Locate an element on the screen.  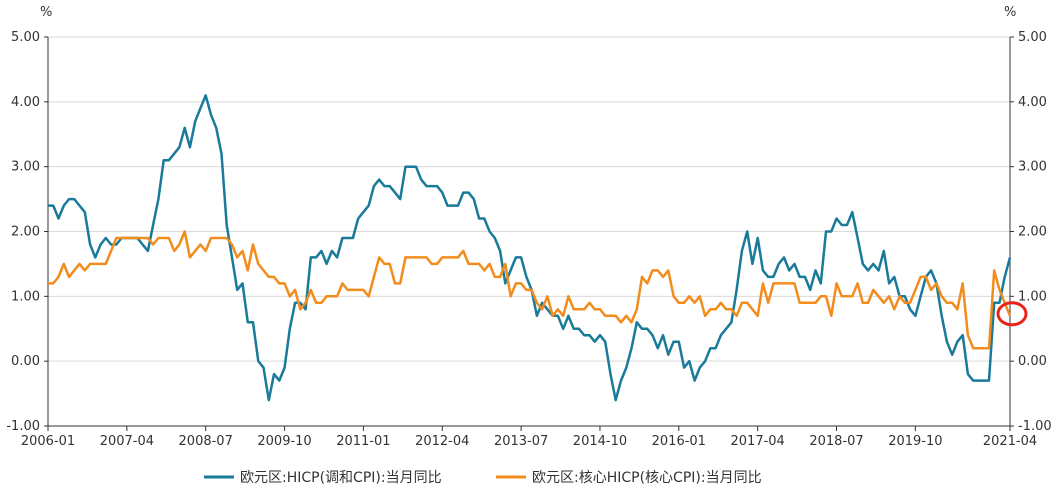
x-tick-label: 2007-04 is located at coordinates (127, 441).